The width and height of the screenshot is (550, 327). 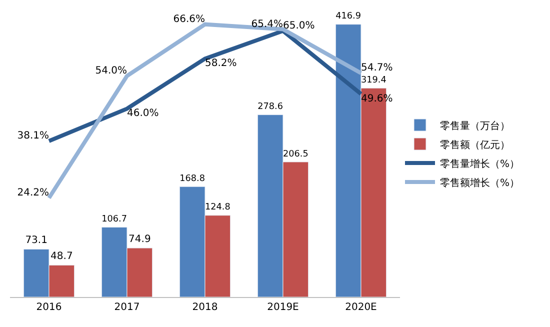 I want to click on data-label: 106.7, so click(x=114, y=219).